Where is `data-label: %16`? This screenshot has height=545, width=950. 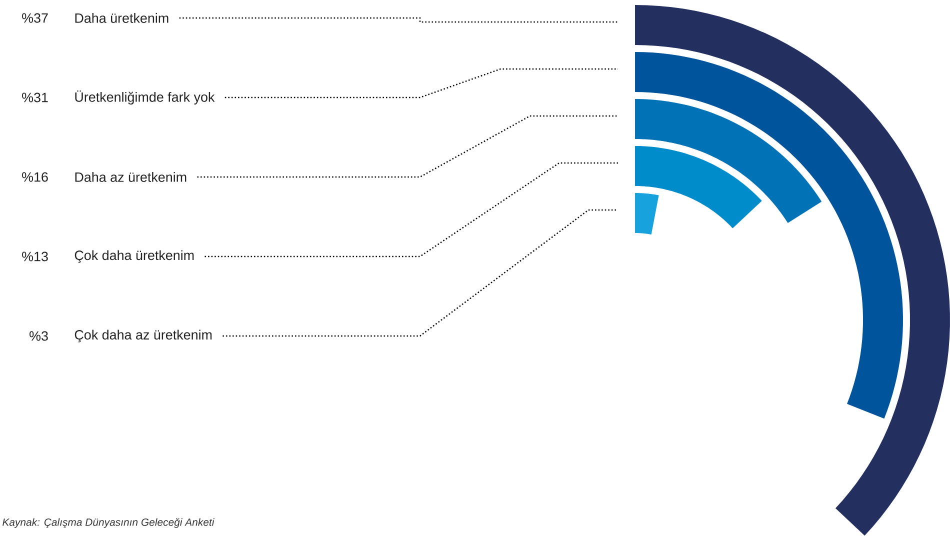
data-label: %16 is located at coordinates (35, 177).